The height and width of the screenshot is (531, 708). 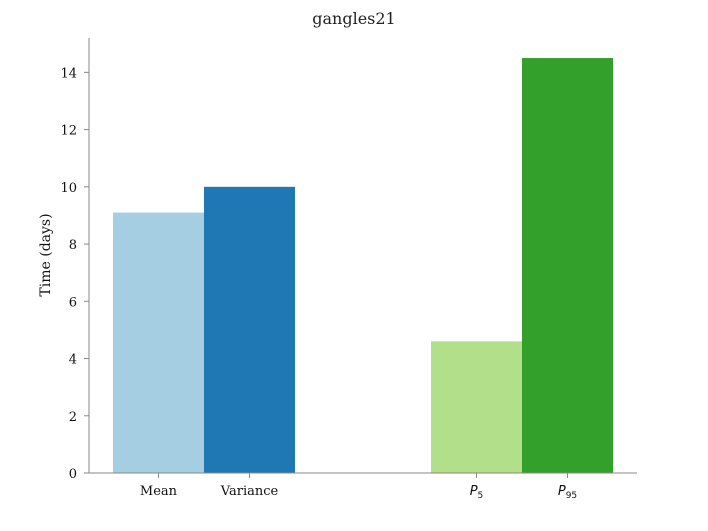 What do you see at coordinates (68, 73) in the screenshot?
I see `y-tick-label: 14` at bounding box center [68, 73].